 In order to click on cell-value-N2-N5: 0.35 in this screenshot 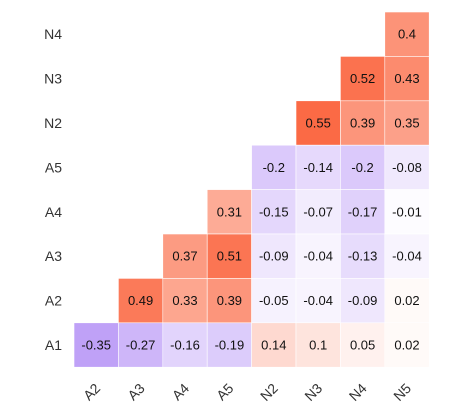, I will do `click(406, 123)`.